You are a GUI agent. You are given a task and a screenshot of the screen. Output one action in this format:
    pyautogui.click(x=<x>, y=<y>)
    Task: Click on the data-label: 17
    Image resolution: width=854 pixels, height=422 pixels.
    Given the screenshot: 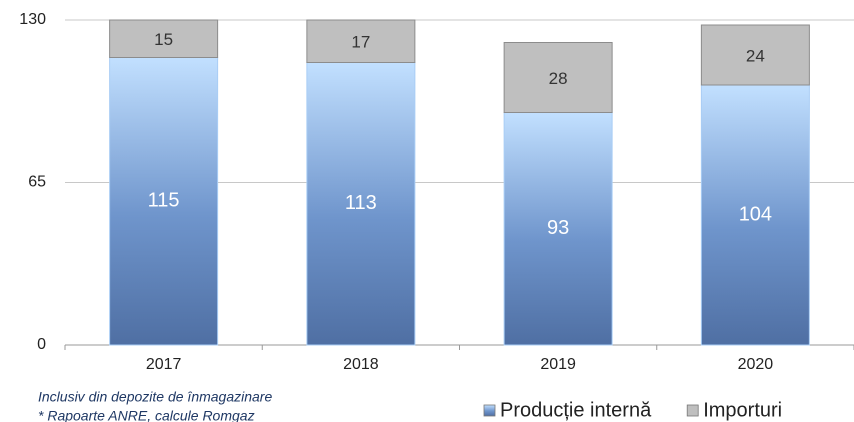 What is the action you would take?
    pyautogui.click(x=360, y=42)
    